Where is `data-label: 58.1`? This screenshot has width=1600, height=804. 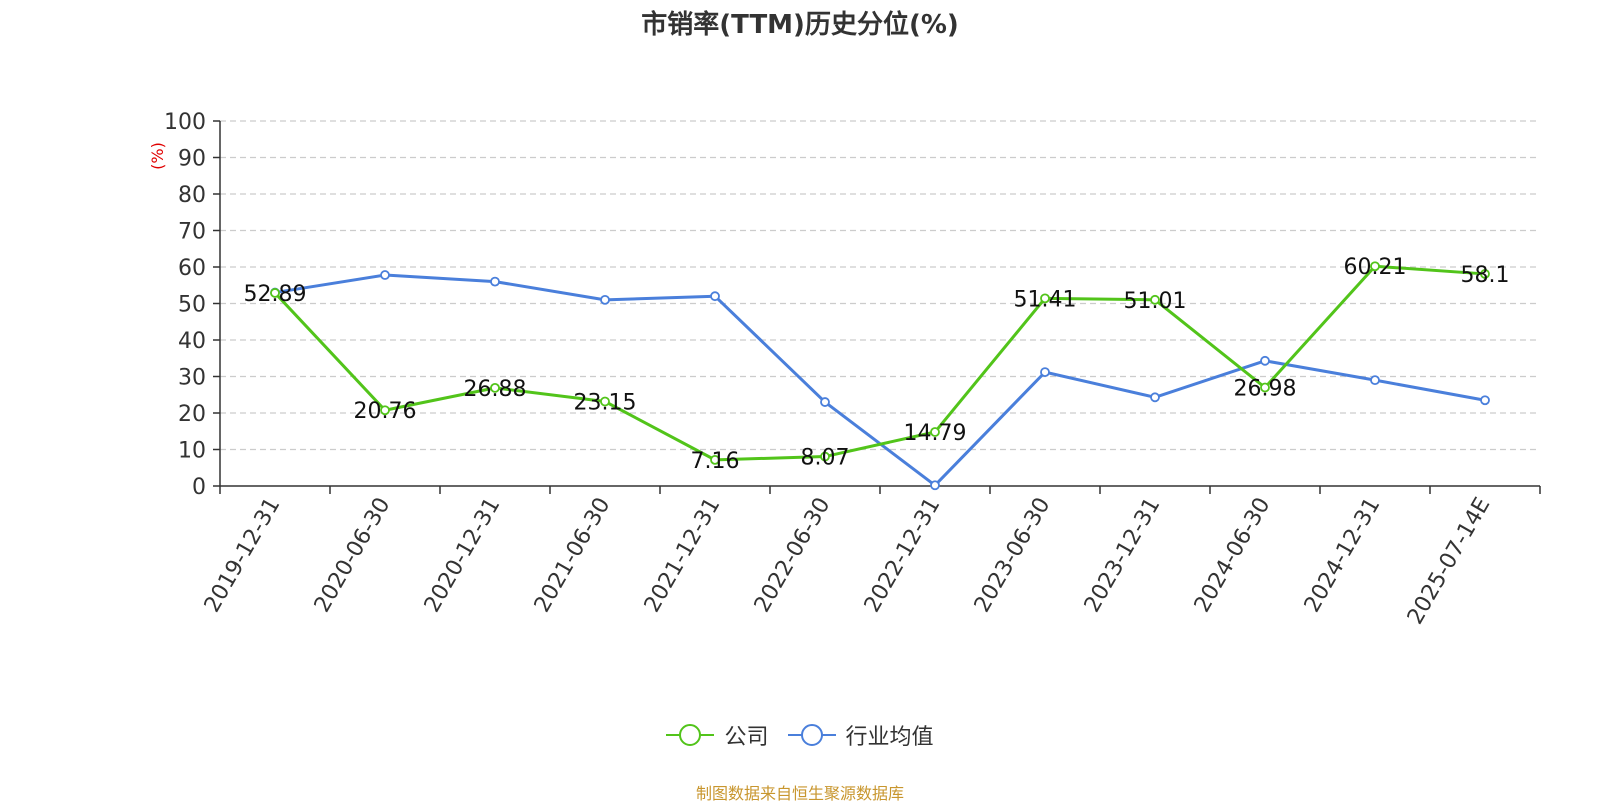 data-label: 58.1 is located at coordinates (1485, 275).